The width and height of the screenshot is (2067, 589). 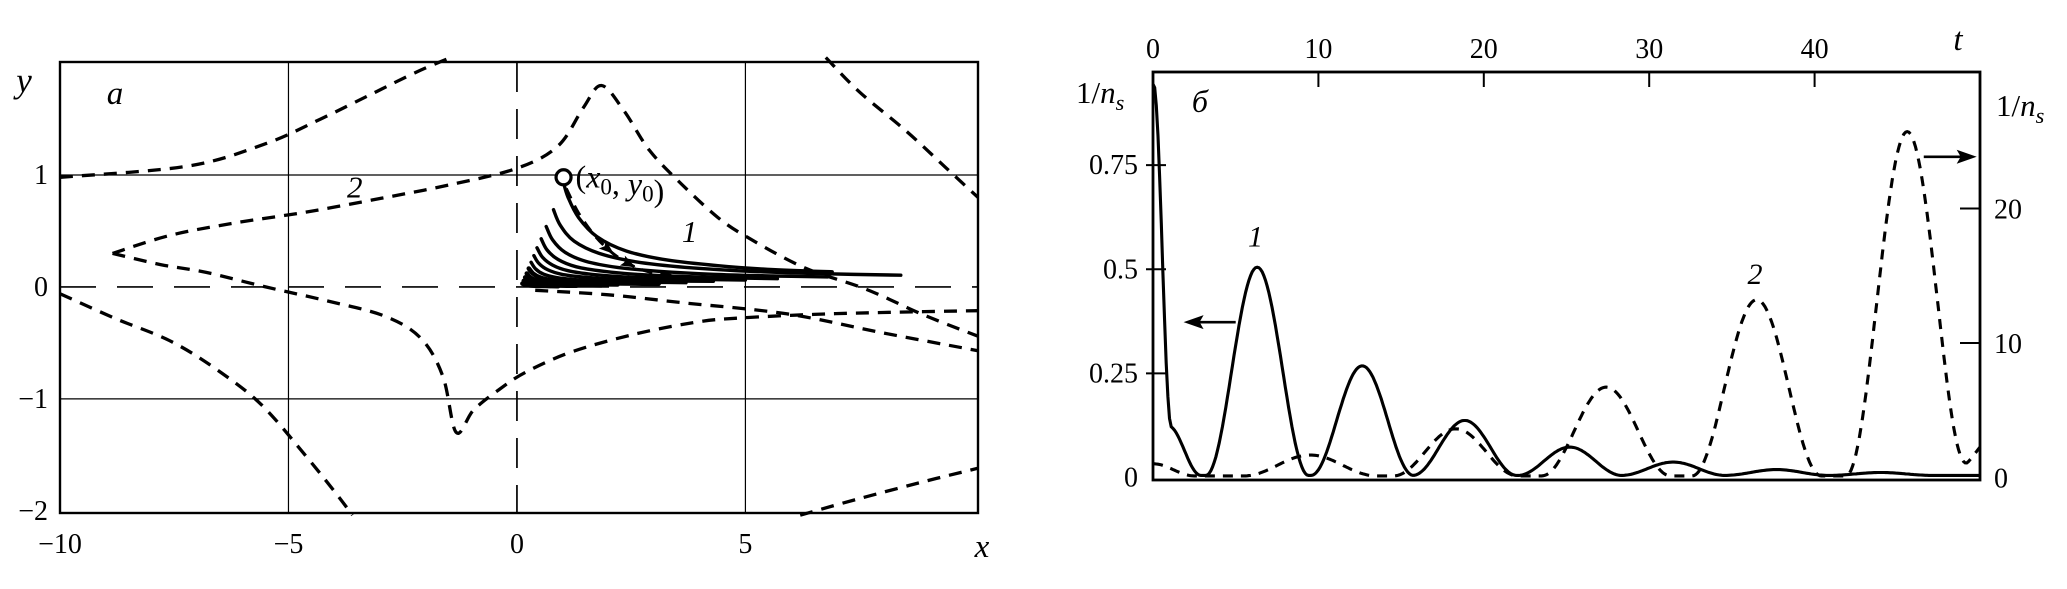 I want to click on start-point-marker, so click(x=563, y=177).